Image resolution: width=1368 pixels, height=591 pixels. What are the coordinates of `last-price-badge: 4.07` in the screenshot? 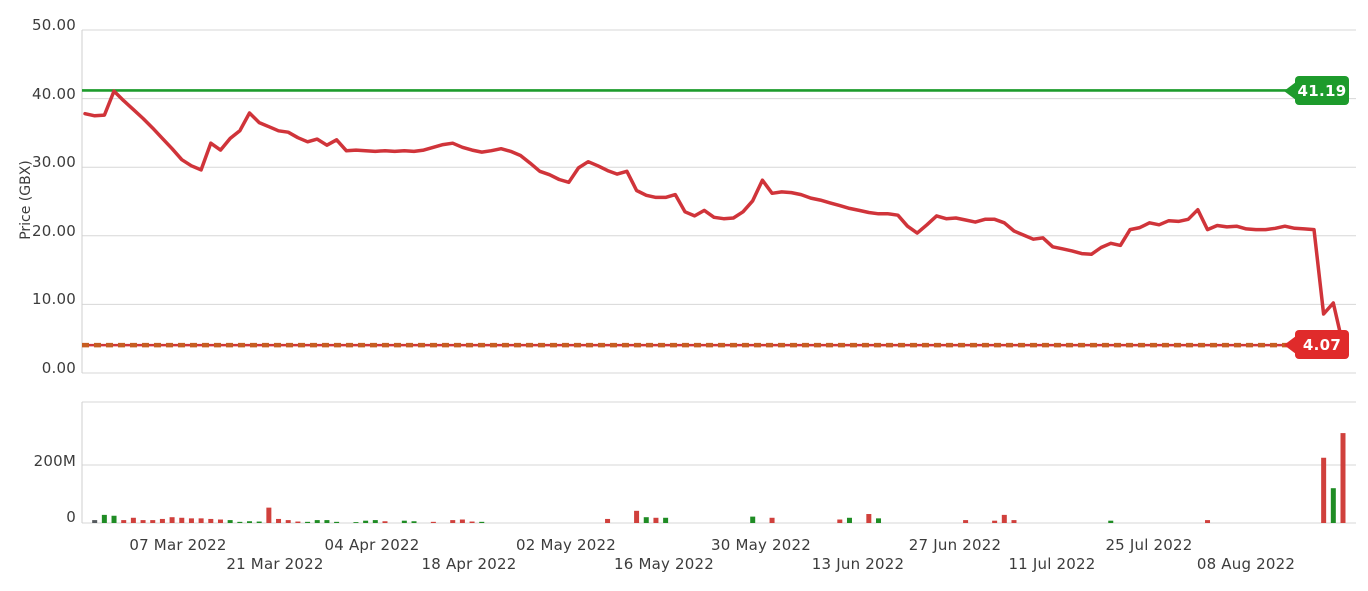 It's located at (1322, 344).